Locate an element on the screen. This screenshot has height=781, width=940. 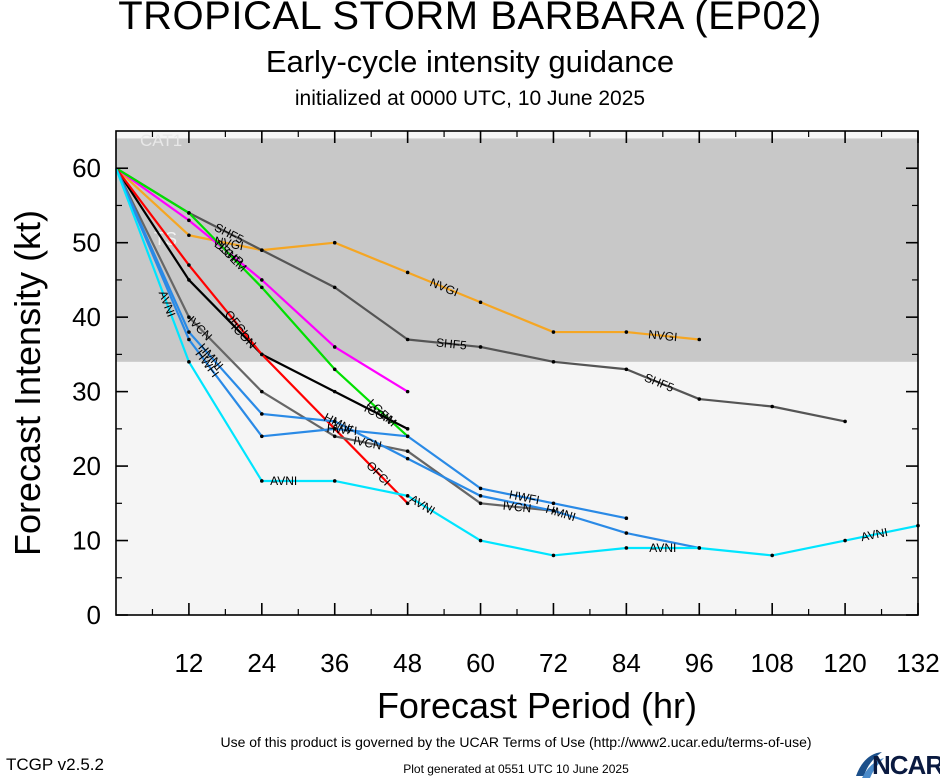
series-label-hwfi-2: HWFI is located at coordinates (524, 497).